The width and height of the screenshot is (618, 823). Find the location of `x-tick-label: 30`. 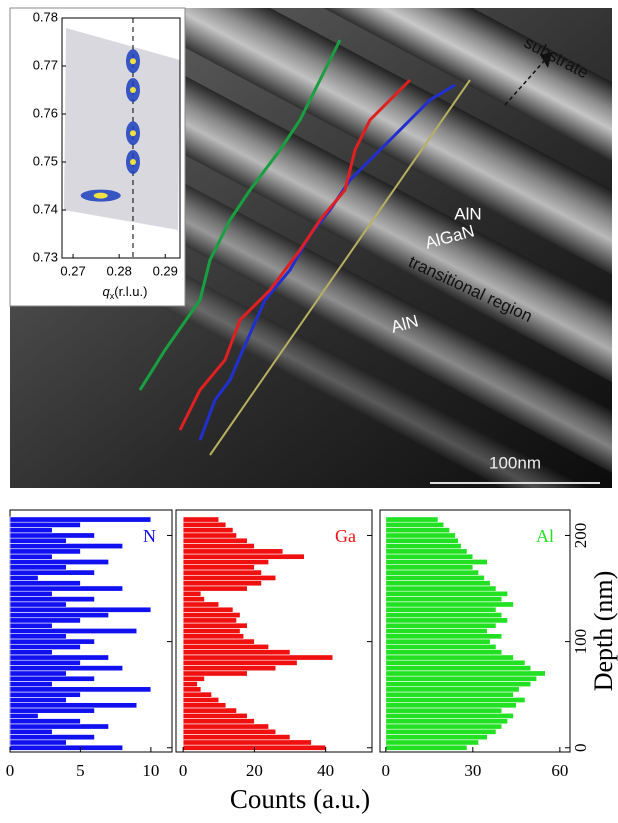

x-tick-label: 30 is located at coordinates (472, 770).